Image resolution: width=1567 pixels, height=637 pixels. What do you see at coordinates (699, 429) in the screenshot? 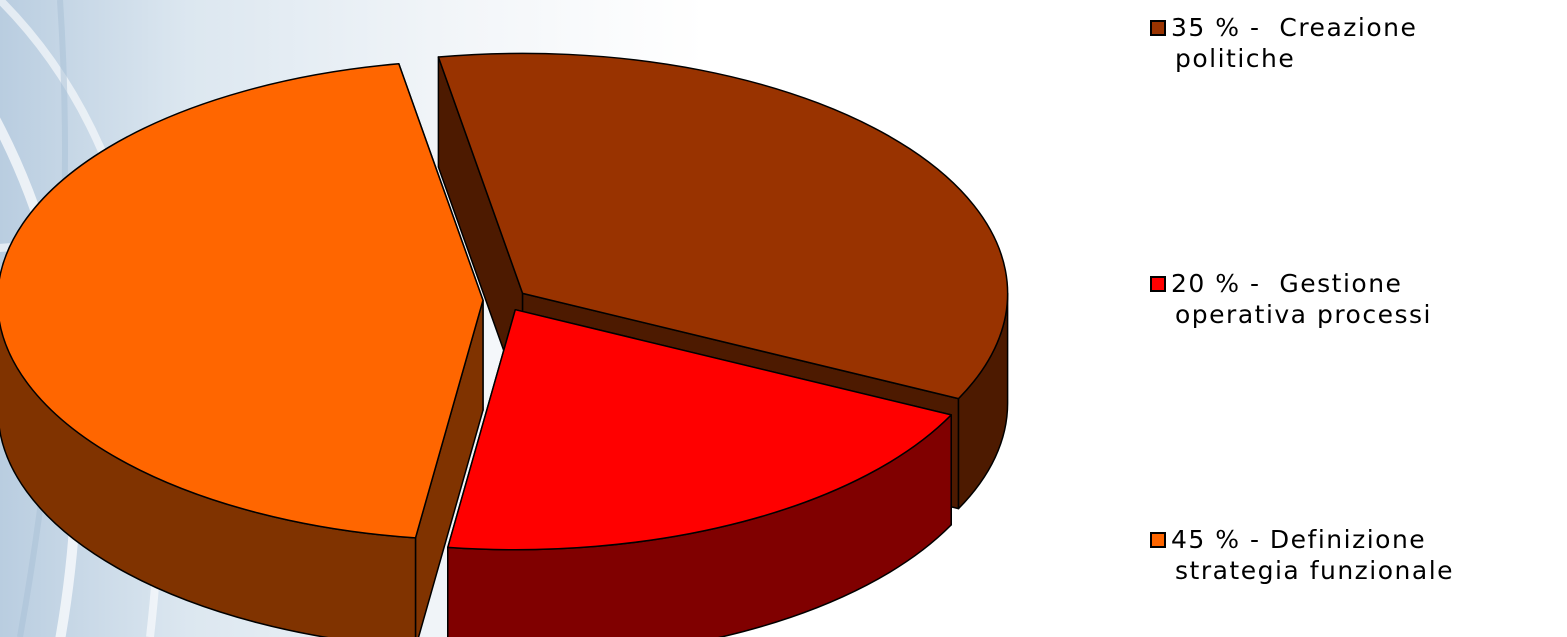
I see `pie-slice-gestione-operativa-processi` at bounding box center [699, 429].